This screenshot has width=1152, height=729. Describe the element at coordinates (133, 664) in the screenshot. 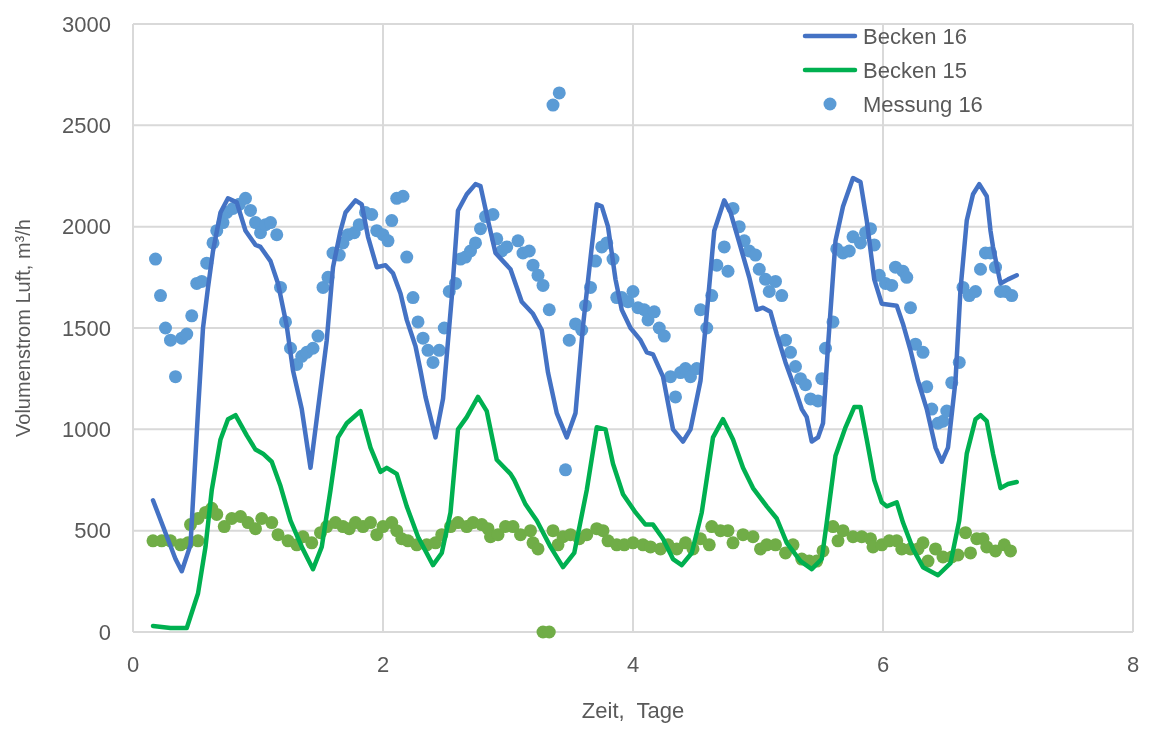

I see `x-tick-label: 0` at that location.